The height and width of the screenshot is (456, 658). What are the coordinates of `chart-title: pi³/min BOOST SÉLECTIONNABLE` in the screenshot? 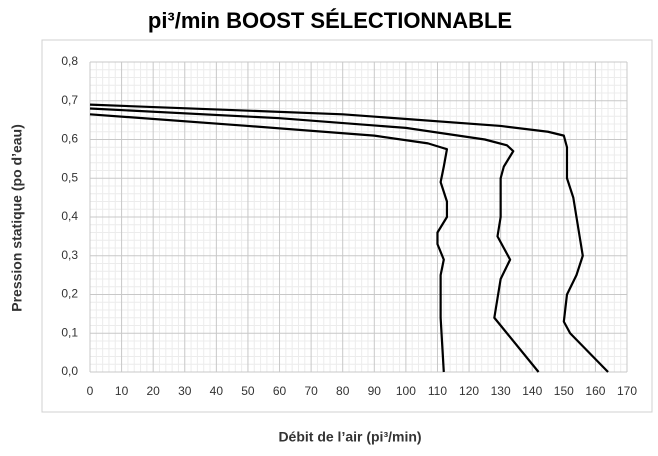 It's located at (330, 20).